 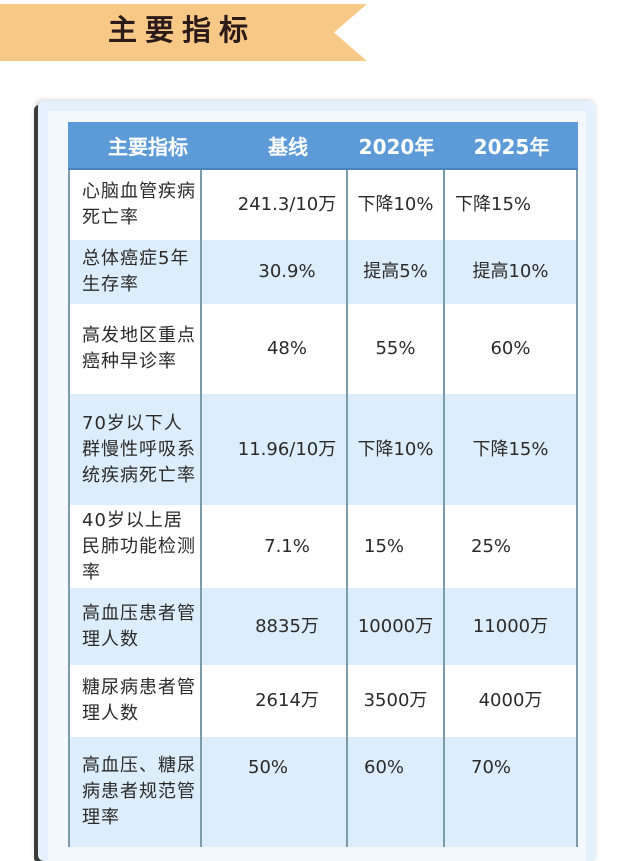 I want to click on indicator-cell: 高发地区重点癌种早诊率, so click(x=136, y=349).